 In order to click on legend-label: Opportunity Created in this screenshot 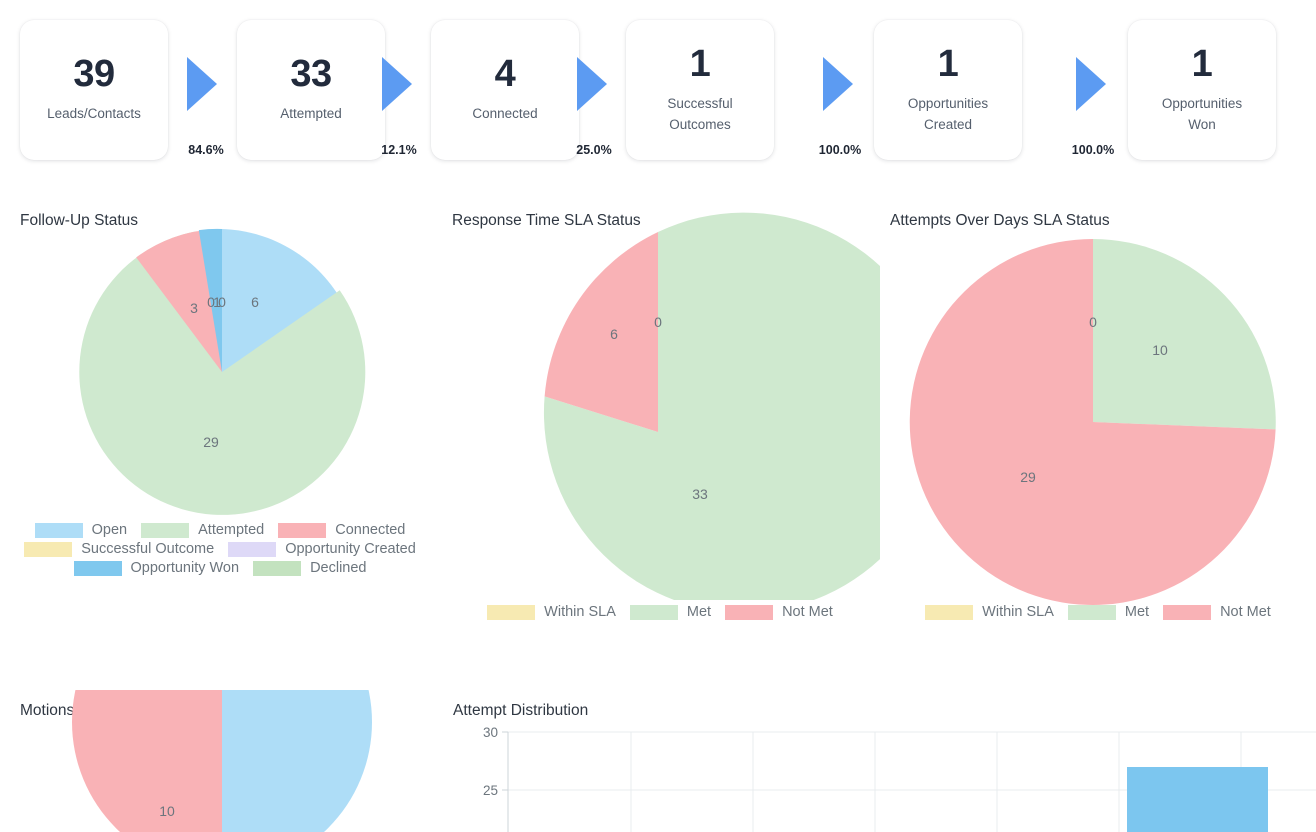, I will do `click(350, 549)`.